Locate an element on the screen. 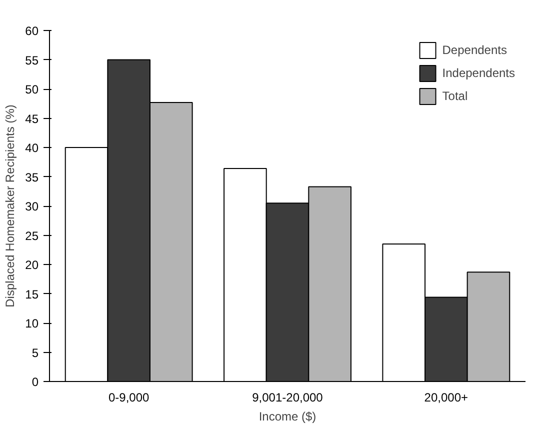 This screenshot has height=436, width=555. legend-label: Independents is located at coordinates (478, 73).